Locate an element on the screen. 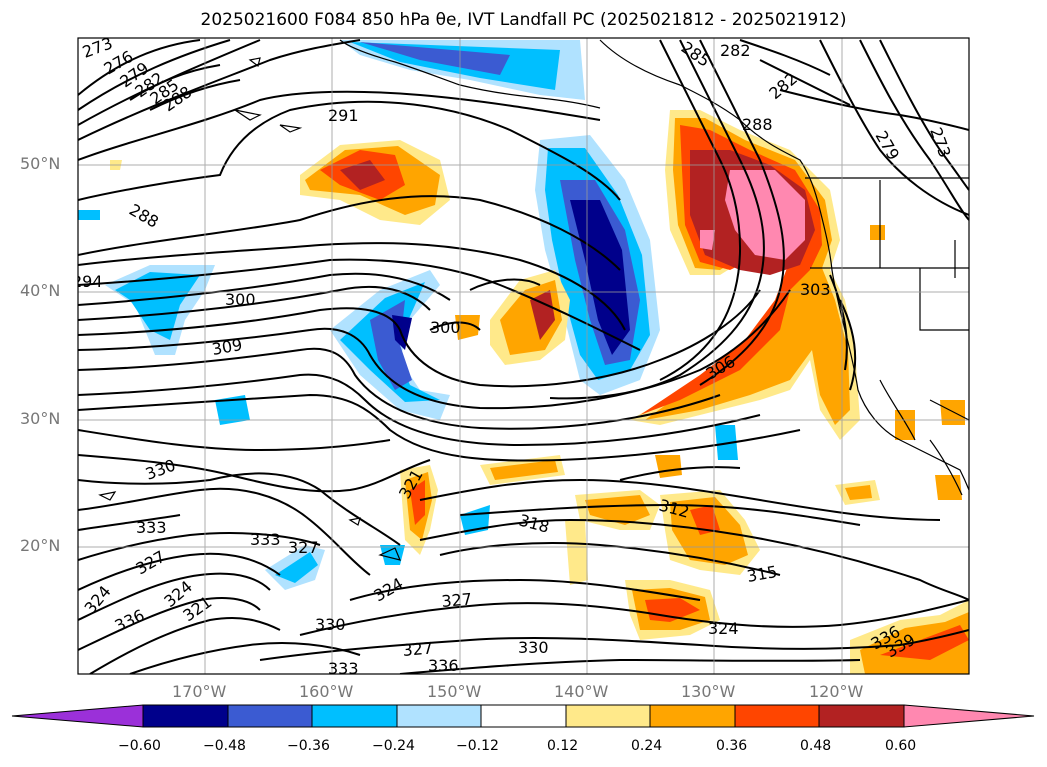 Image resolution: width=1047 pixels, height=767 pixels. lat-label: 40°N is located at coordinates (40, 290).